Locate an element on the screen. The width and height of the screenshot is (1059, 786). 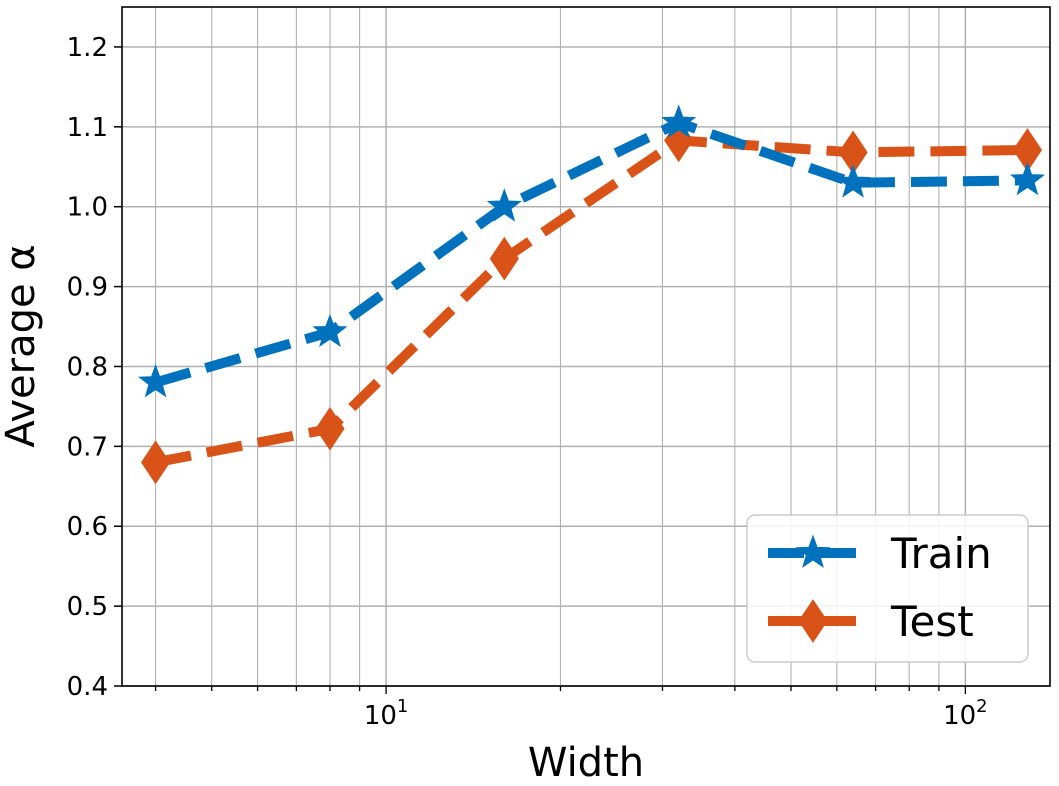
y-tick-label: 1.2 is located at coordinates (87, 48).